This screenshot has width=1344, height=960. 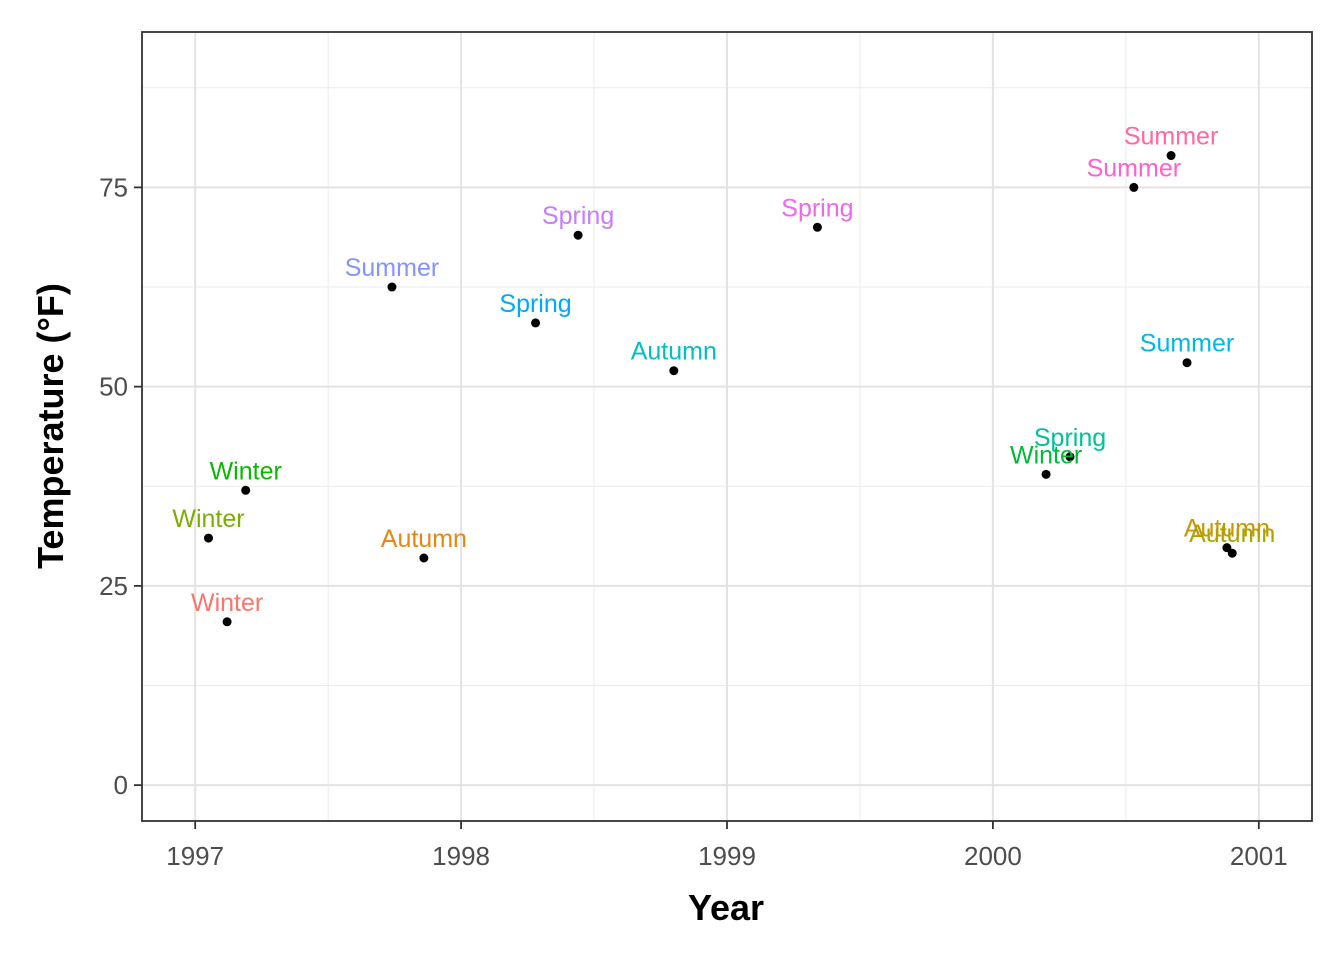 I want to click on x-axis-tick-labels: 1997 1998 1999 2000 2001, so click(x=726, y=856).